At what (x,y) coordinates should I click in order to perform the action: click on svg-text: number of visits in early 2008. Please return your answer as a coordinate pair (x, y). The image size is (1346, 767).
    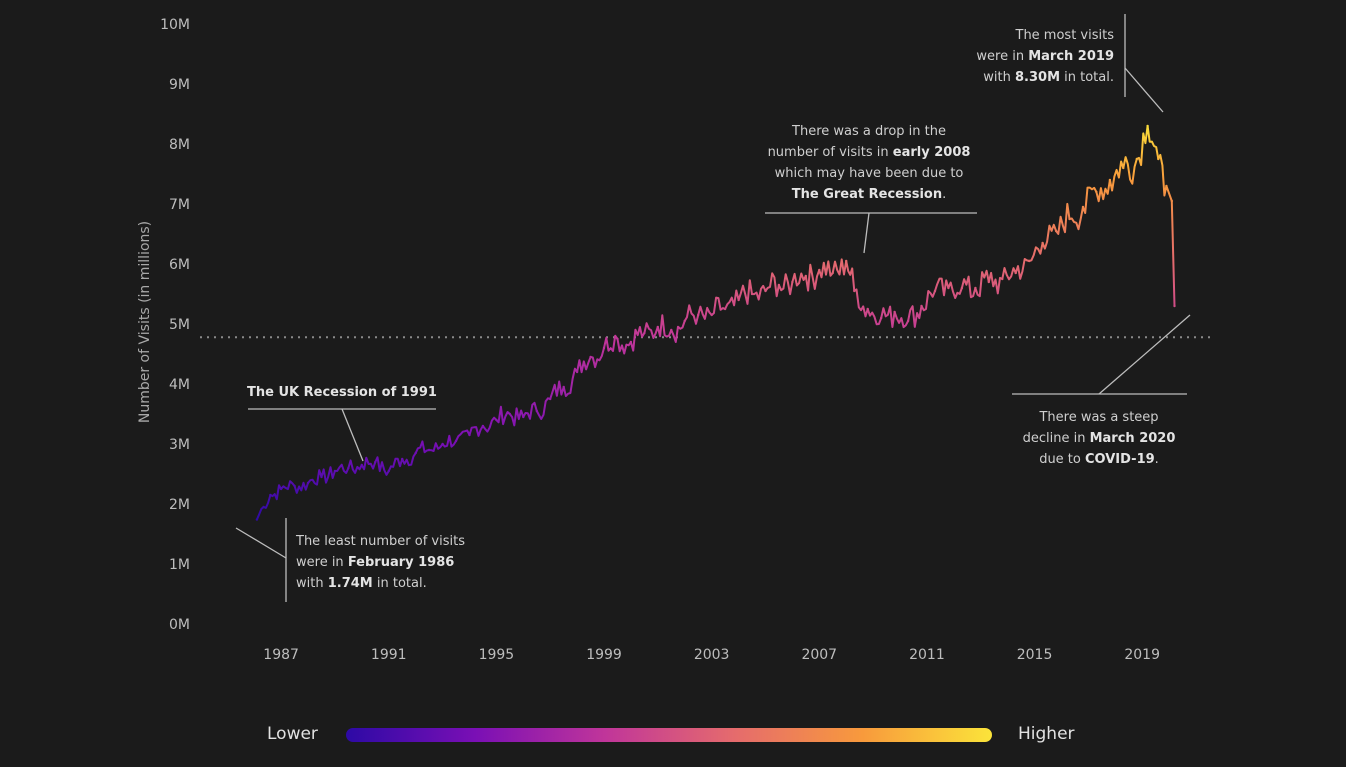
    Looking at the image, I should click on (869, 152).